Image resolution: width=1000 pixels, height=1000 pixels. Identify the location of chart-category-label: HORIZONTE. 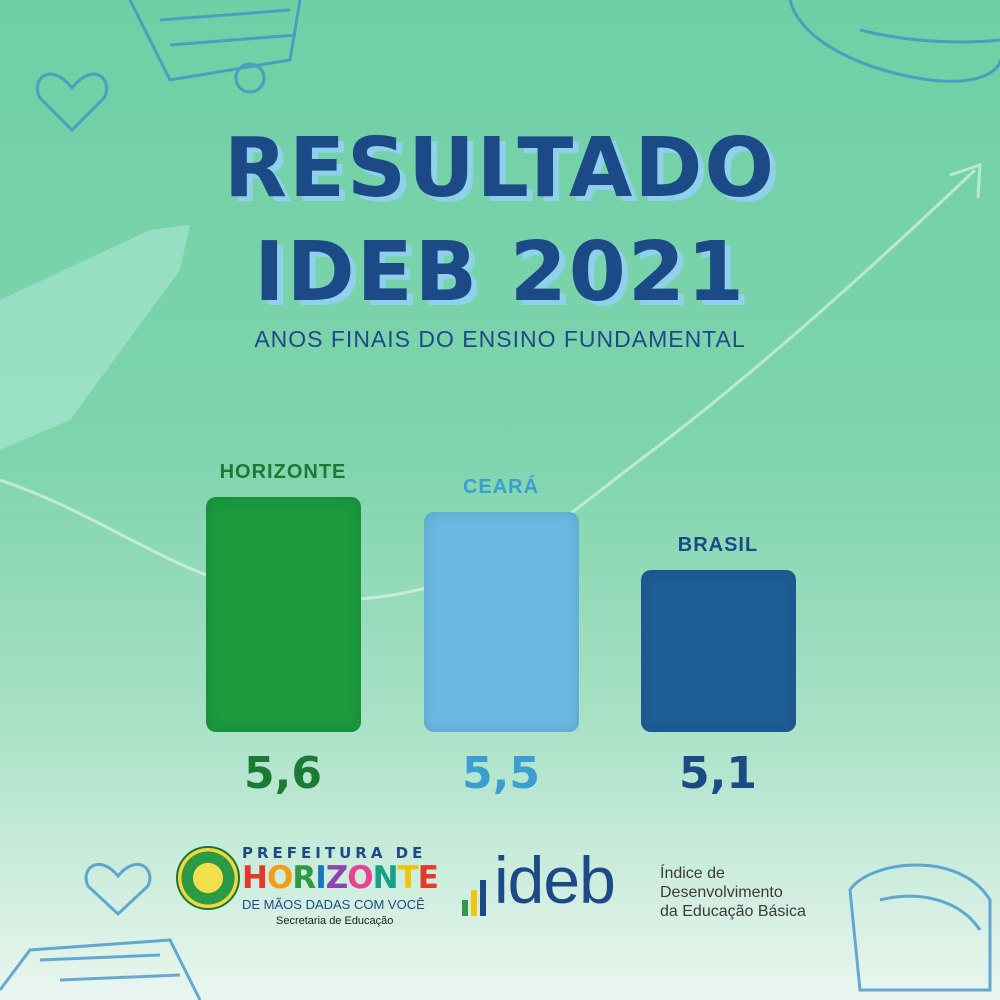
(283, 472).